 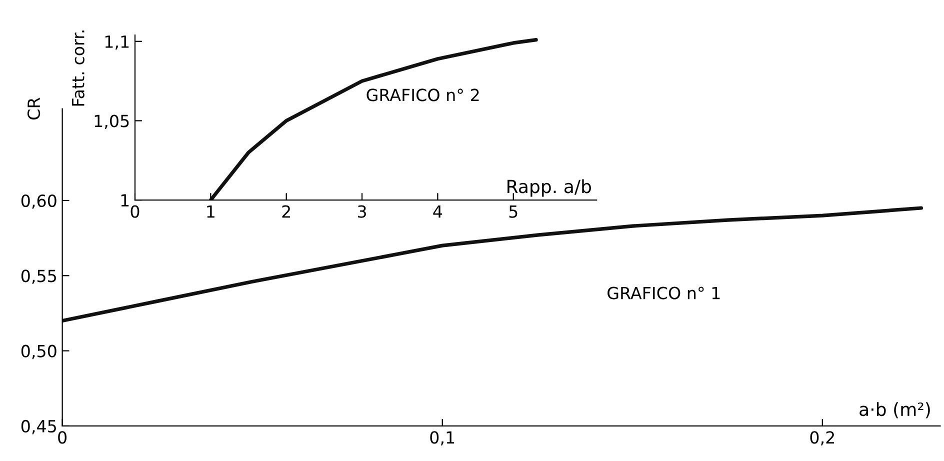 I want to click on x-tick-label: 5, so click(x=513, y=211).